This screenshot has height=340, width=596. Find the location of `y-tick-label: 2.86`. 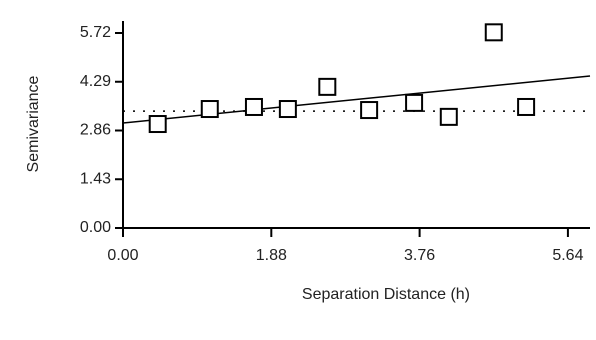

y-tick-label: 2.86 is located at coordinates (95, 130).